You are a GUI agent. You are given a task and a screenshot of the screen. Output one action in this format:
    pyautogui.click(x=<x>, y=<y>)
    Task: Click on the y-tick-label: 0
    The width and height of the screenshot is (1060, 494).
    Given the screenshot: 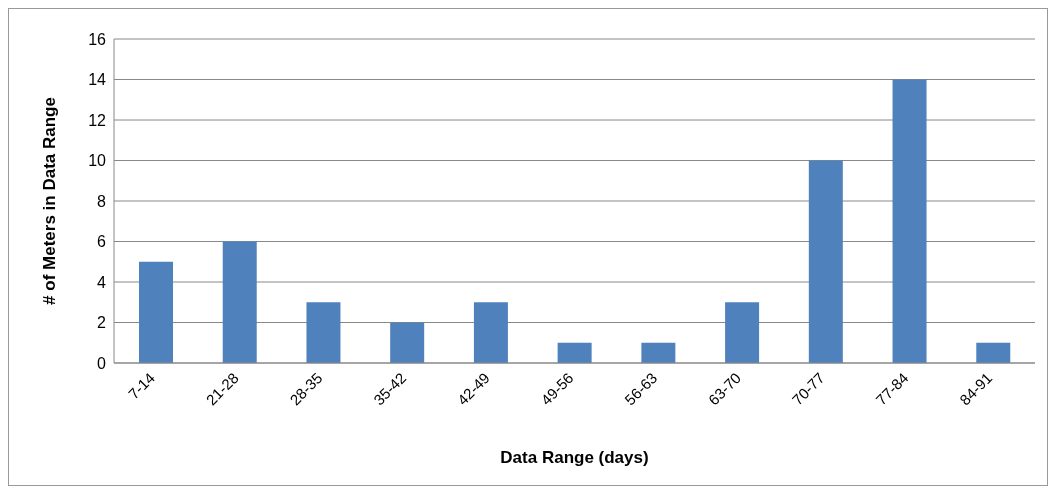 What is the action you would take?
    pyautogui.click(x=102, y=363)
    